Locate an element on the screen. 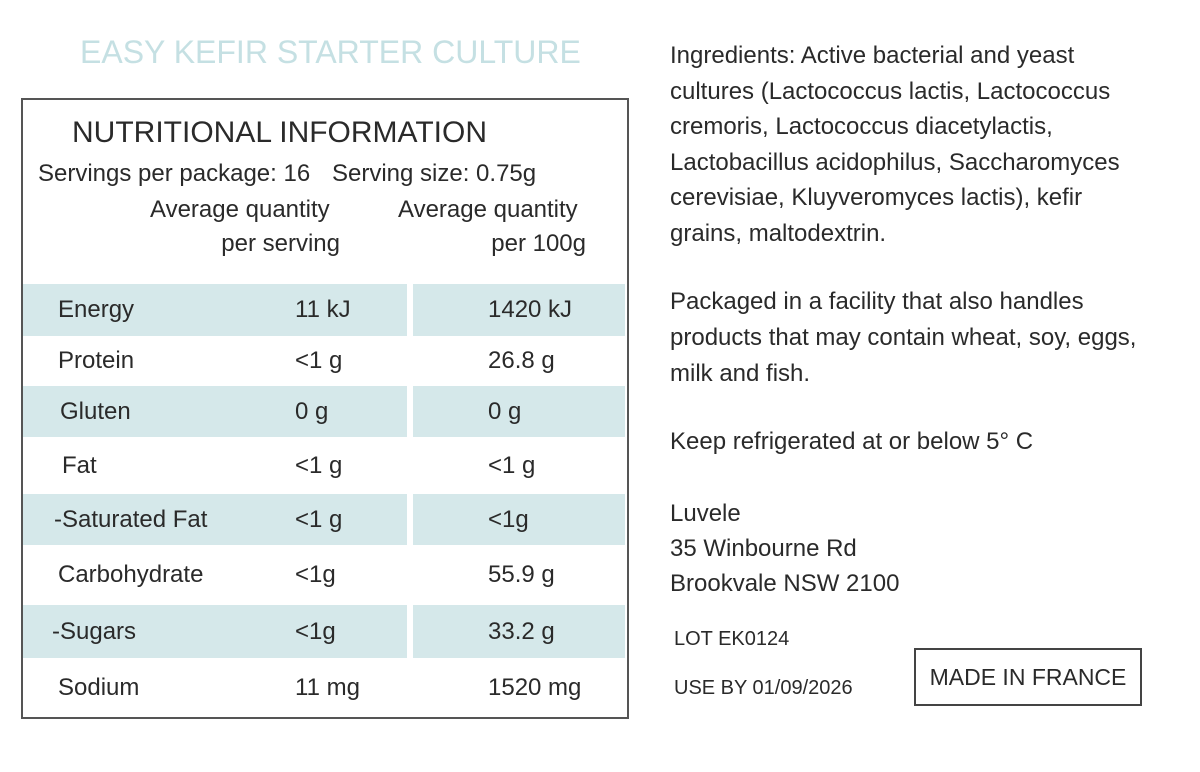 Image resolution: width=1200 pixels, height=772 pixels. allergen-line: milk and fish. is located at coordinates (740, 373).